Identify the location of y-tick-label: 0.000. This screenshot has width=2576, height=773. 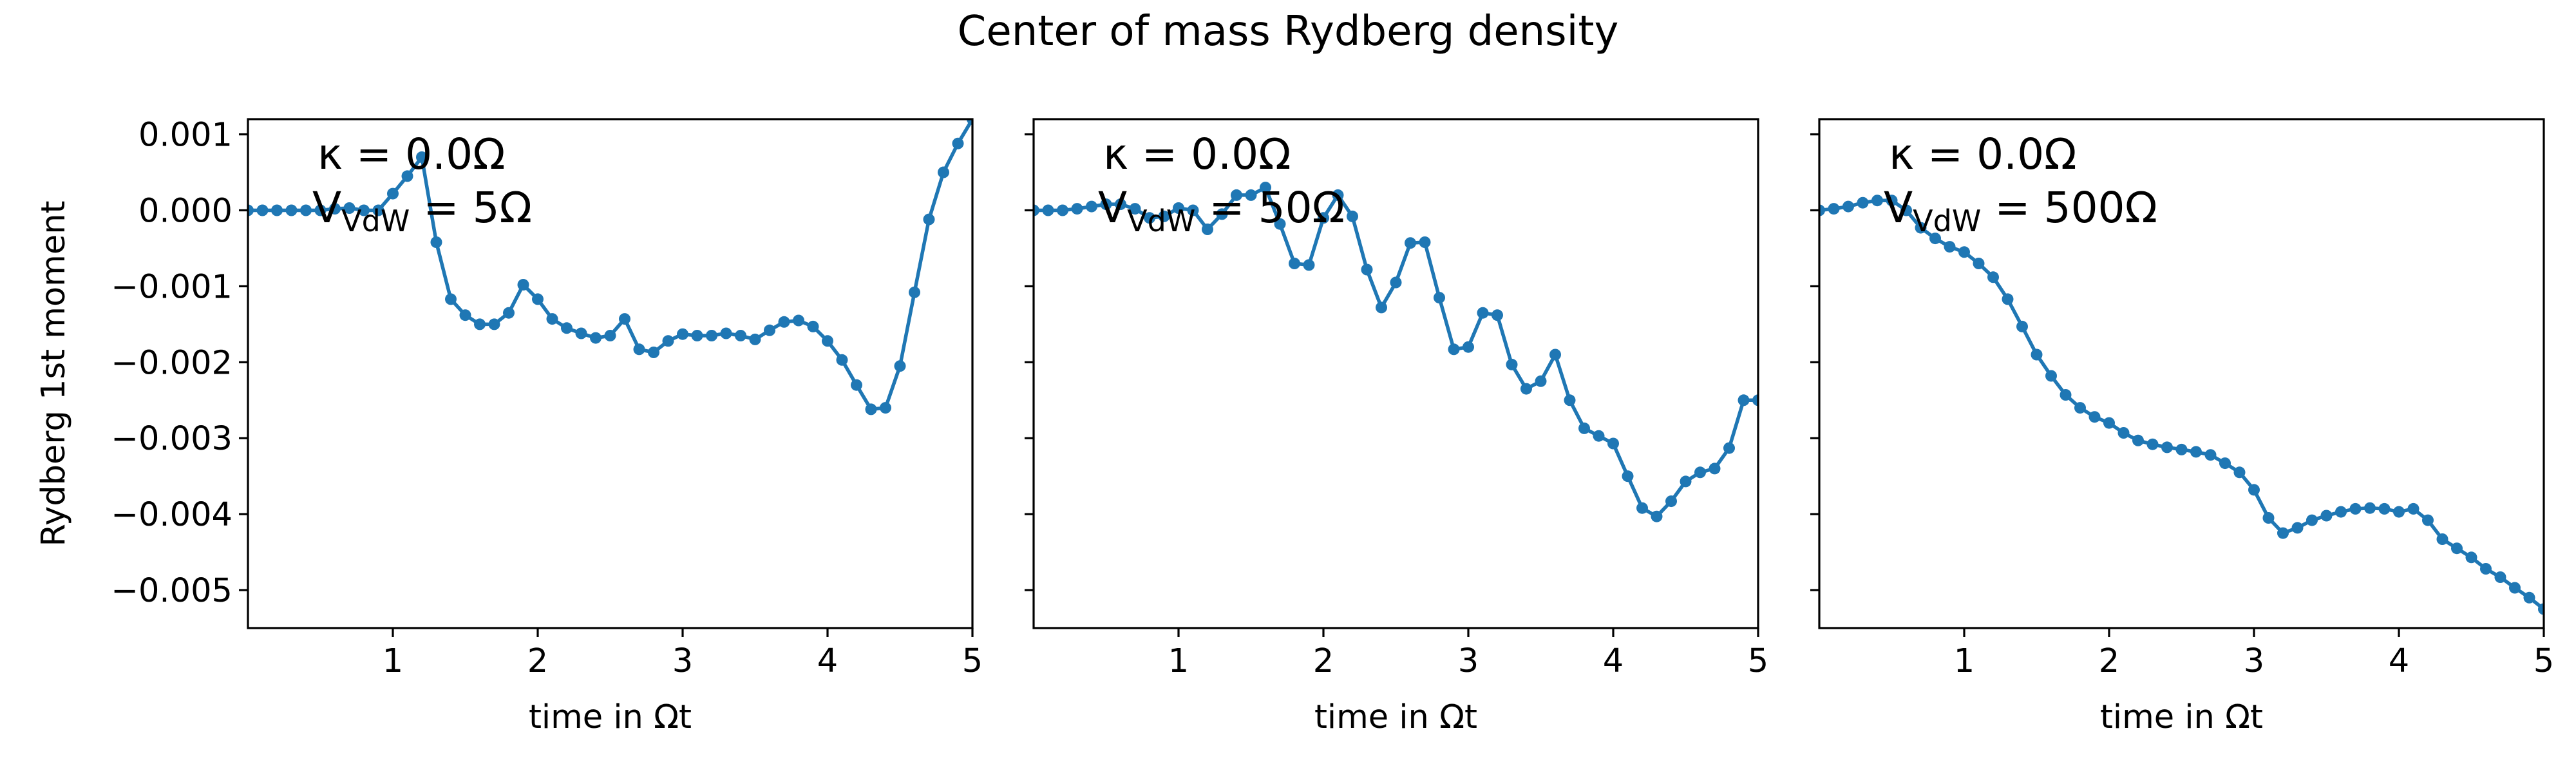
(185, 211).